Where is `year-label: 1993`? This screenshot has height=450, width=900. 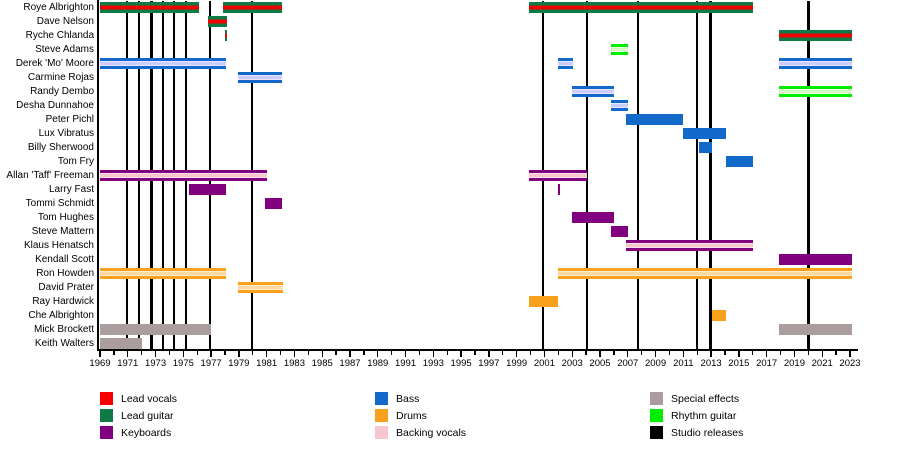 year-label: 1993 is located at coordinates (433, 363).